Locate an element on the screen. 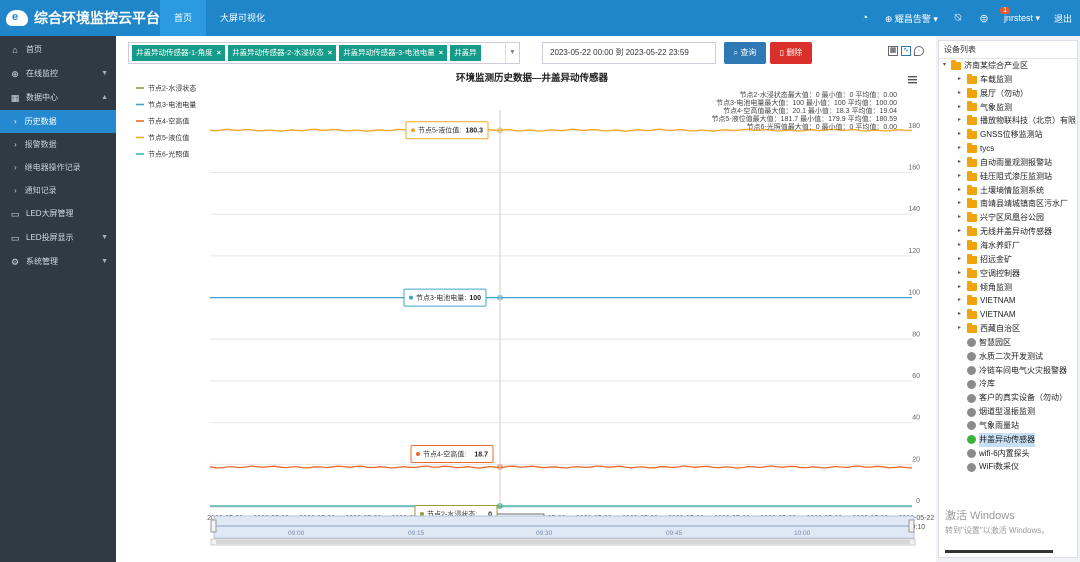  table-view-icon: ▦ is located at coordinates (893, 51).